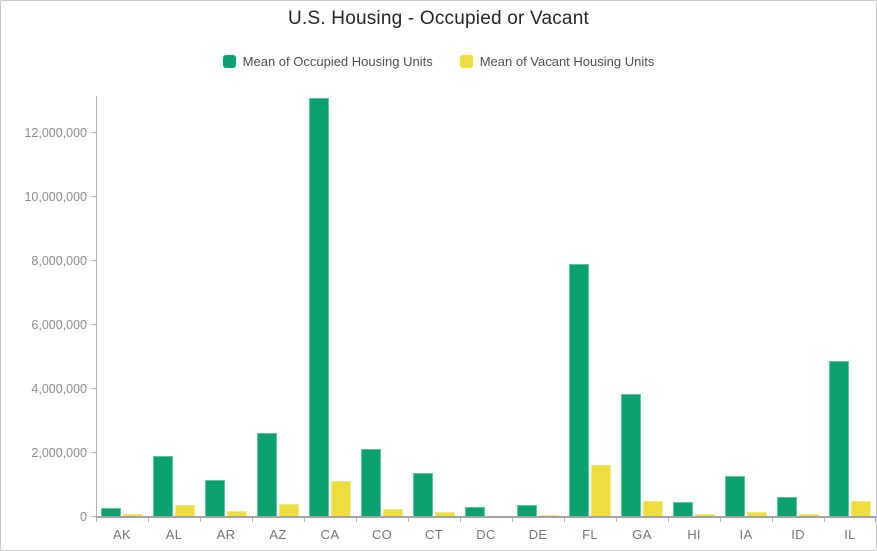 Image resolution: width=877 pixels, height=551 pixels. What do you see at coordinates (694, 534) in the screenshot?
I see `x-axis-label-HI: HI` at bounding box center [694, 534].